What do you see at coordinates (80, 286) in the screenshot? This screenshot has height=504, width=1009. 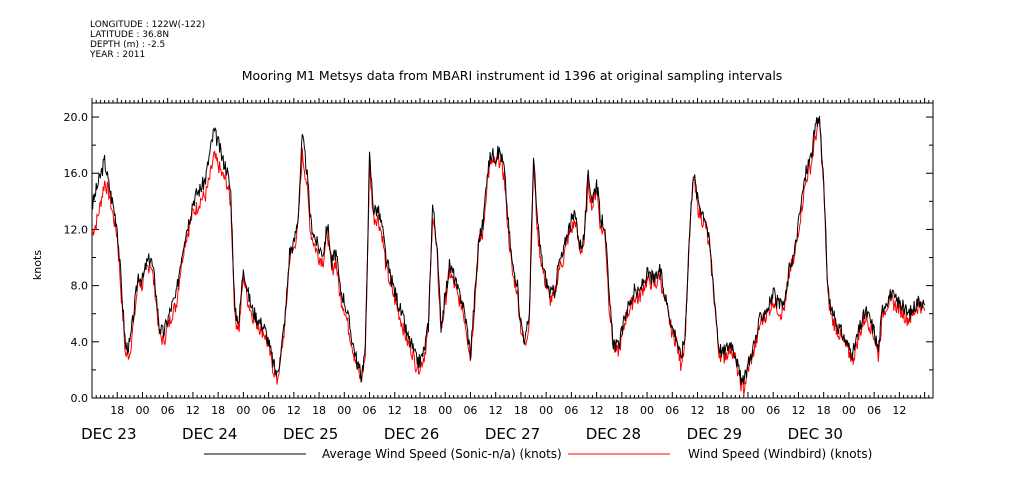 I see `y-tick-label: 8.0` at bounding box center [80, 286].